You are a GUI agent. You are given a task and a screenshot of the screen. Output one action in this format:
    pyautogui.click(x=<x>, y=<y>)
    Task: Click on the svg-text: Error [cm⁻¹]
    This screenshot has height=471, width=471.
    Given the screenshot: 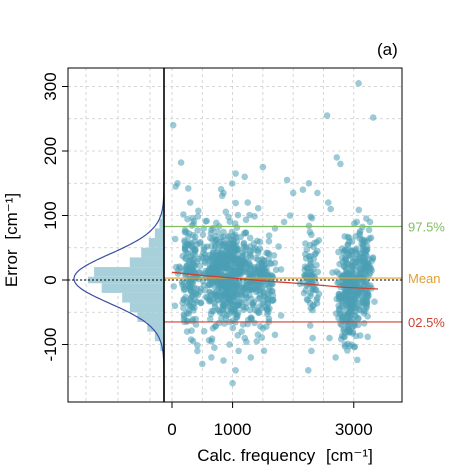 What is the action you would take?
    pyautogui.click(x=11, y=240)
    